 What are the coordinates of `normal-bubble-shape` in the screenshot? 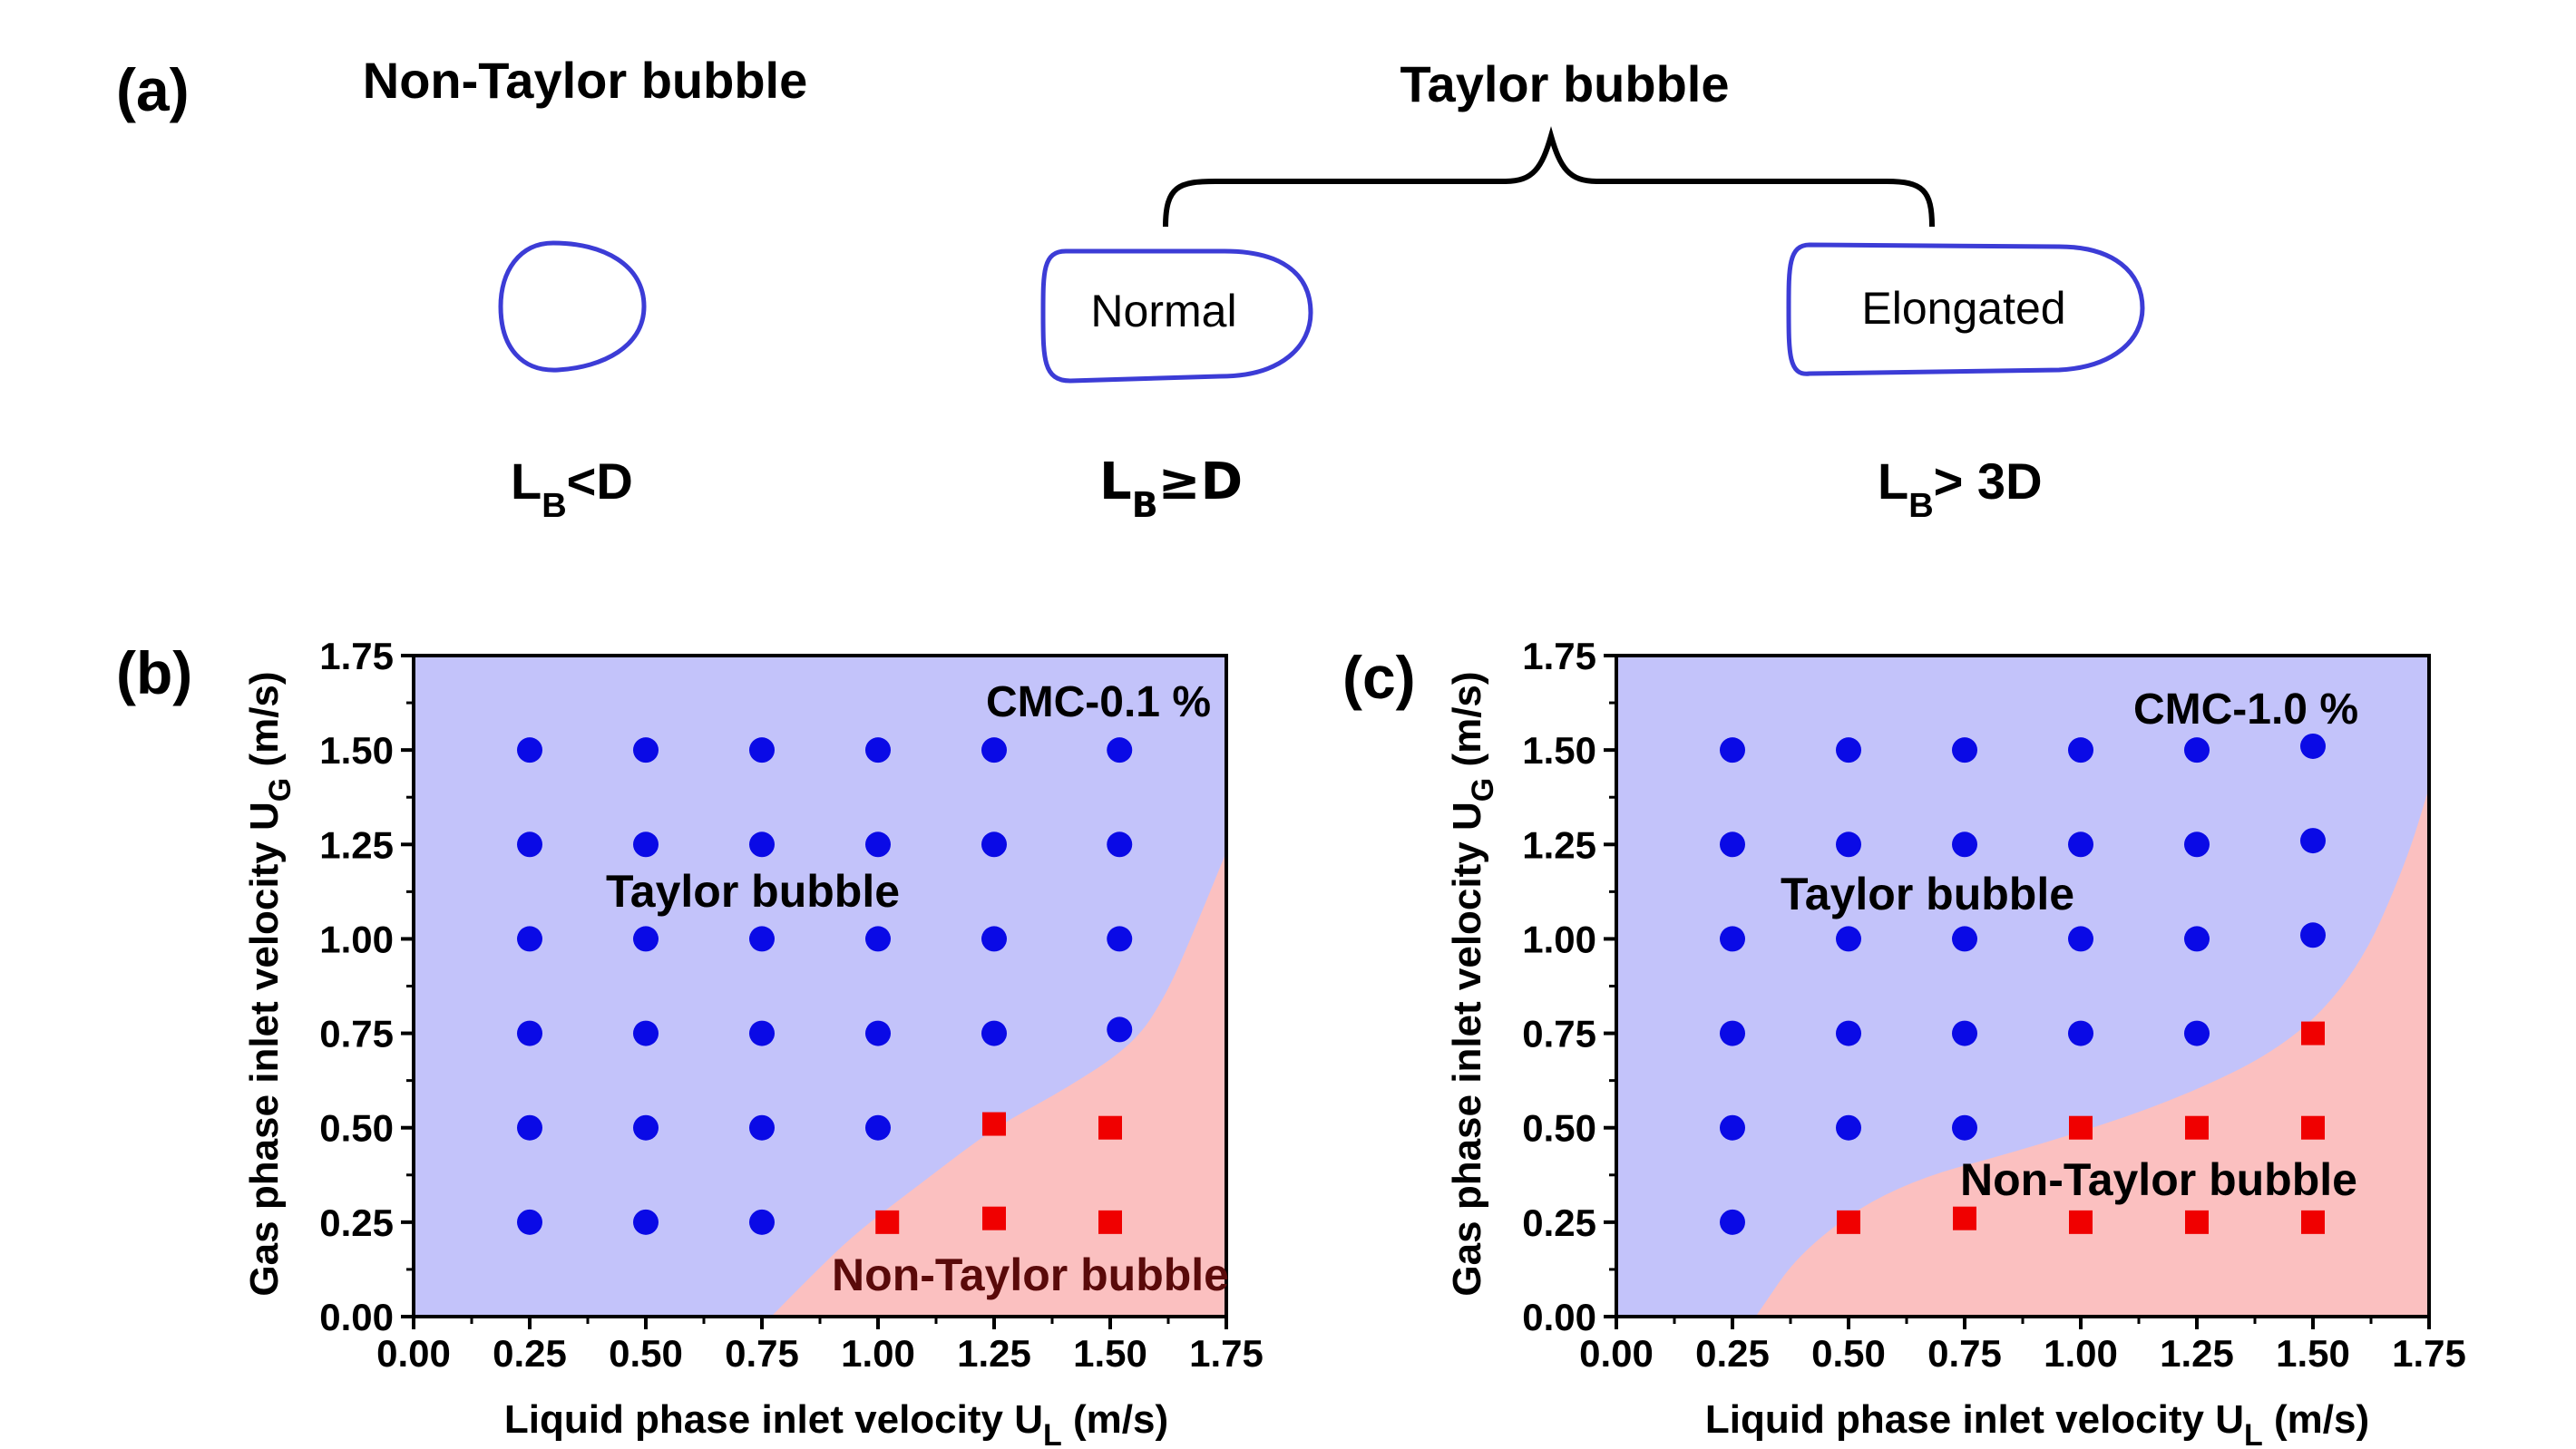 It's located at (1176, 316).